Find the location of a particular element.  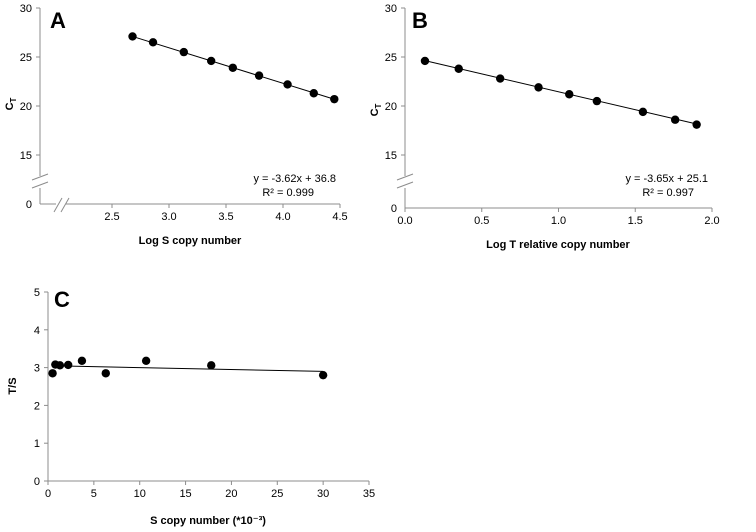

panel-c-y-tick-label: 5 is located at coordinates (37, 293).